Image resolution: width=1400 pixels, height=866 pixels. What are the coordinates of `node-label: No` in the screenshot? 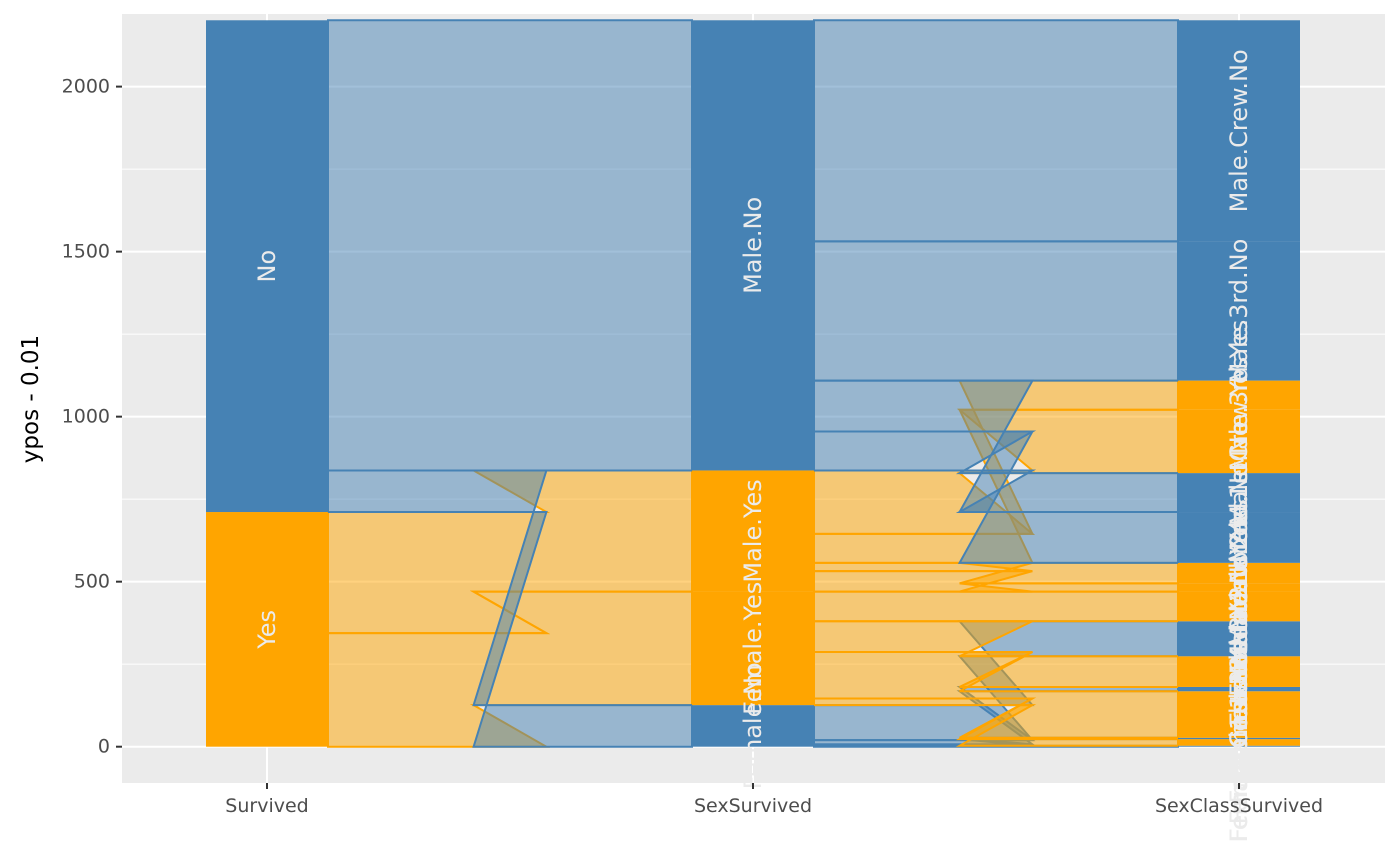 It's located at (267, 266).